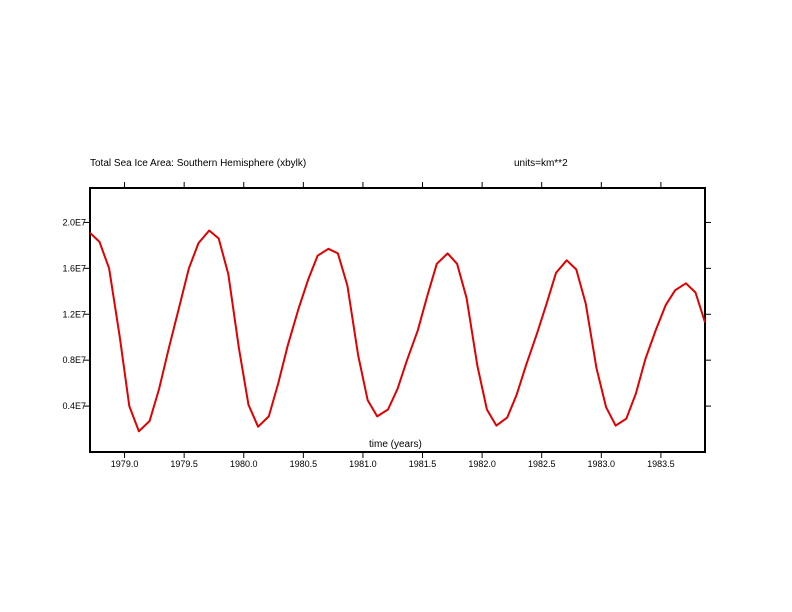 The height and width of the screenshot is (612, 792). What do you see at coordinates (244, 464) in the screenshot?
I see `x-tick-label: 1980.0` at bounding box center [244, 464].